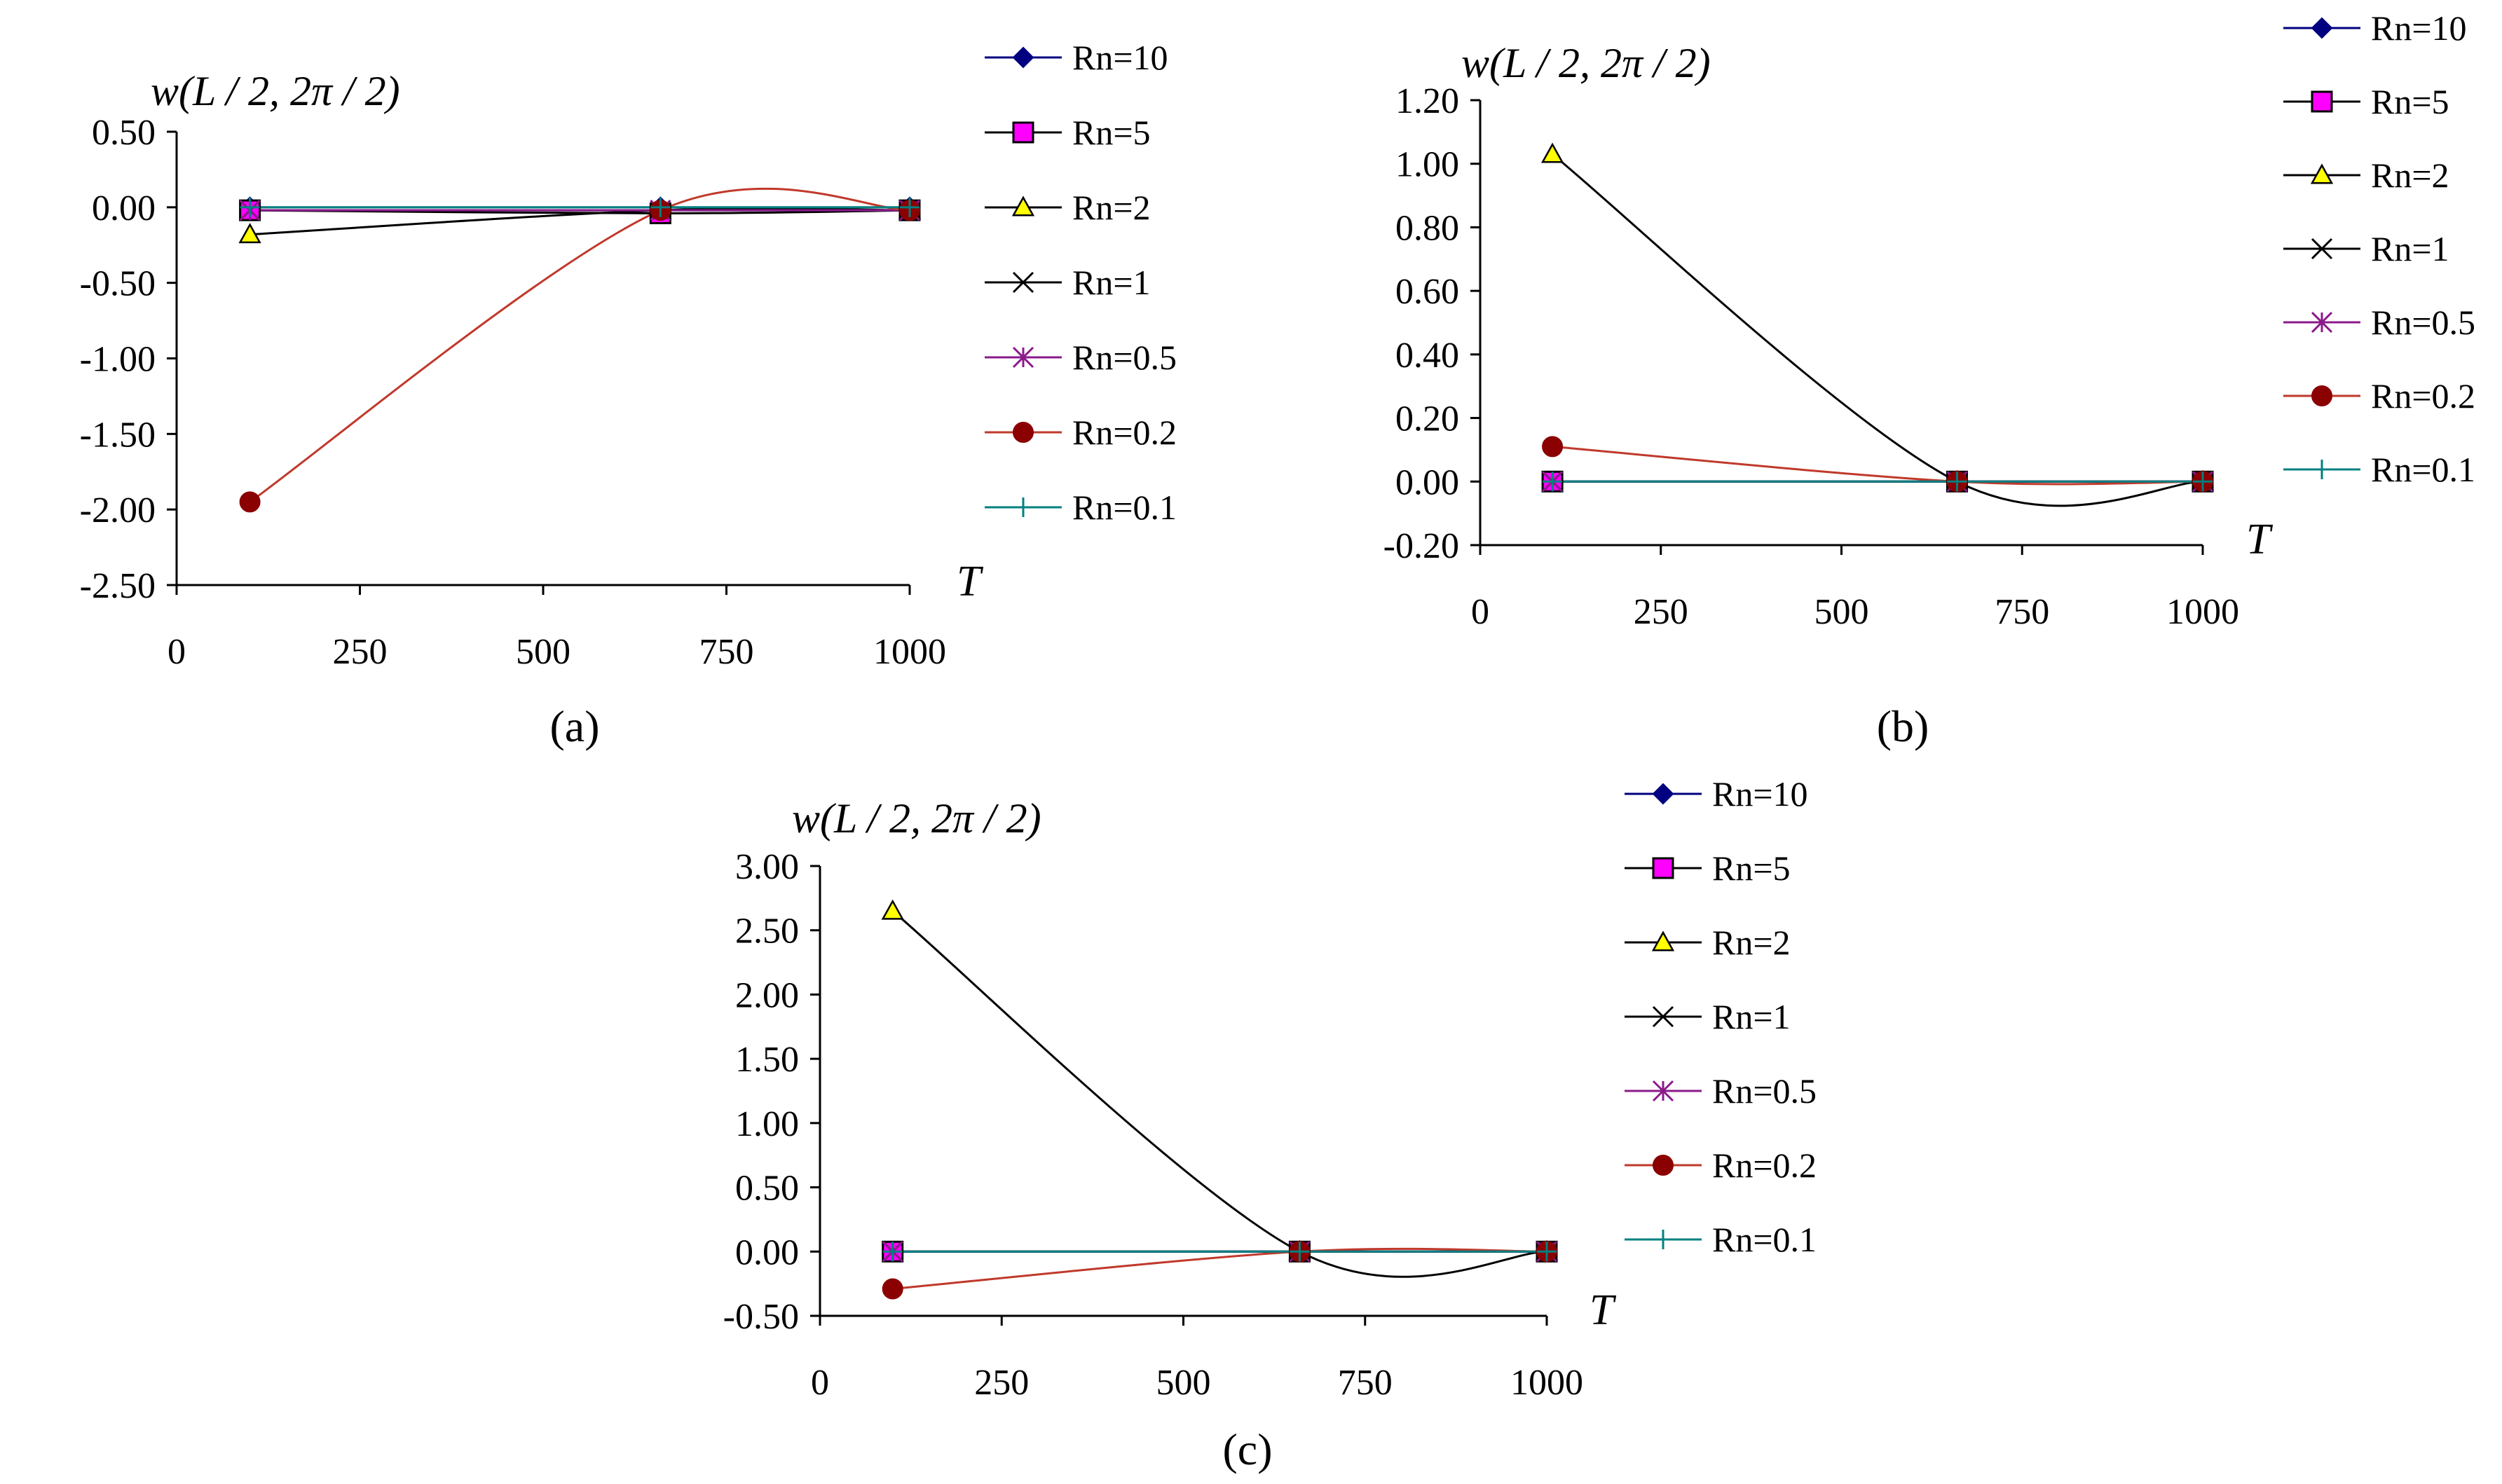 The image size is (2502, 1484). Describe the element at coordinates (767, 995) in the screenshot. I see `y-tick-label: 2.00` at that location.